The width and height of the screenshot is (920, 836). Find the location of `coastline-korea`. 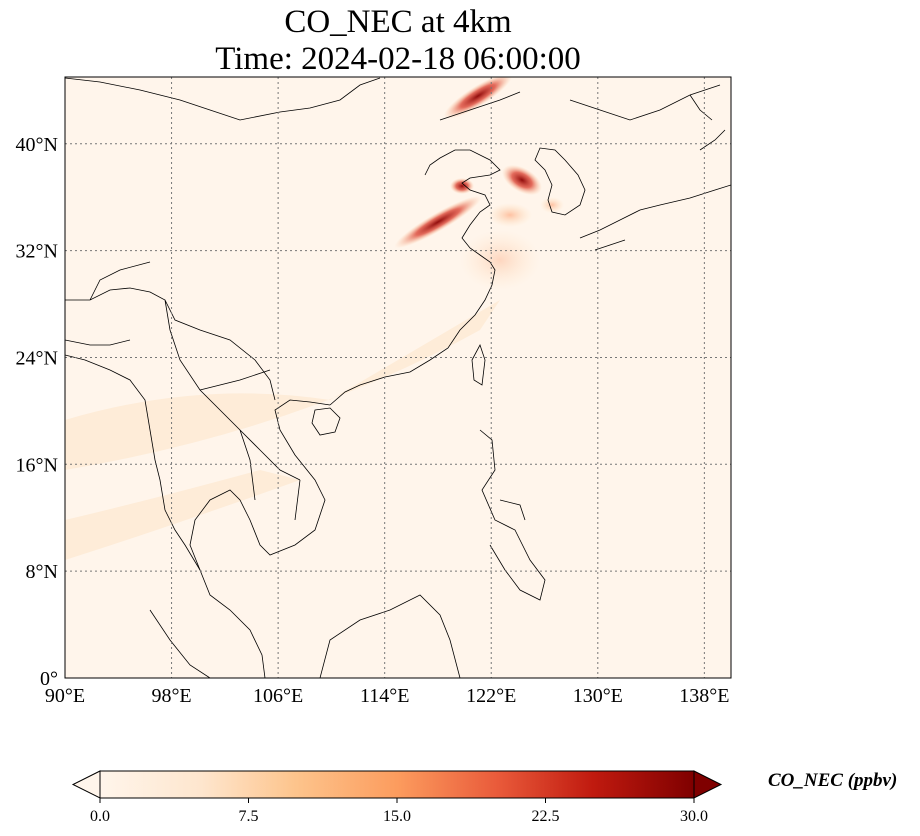

coastline-korea is located at coordinates (560, 181).